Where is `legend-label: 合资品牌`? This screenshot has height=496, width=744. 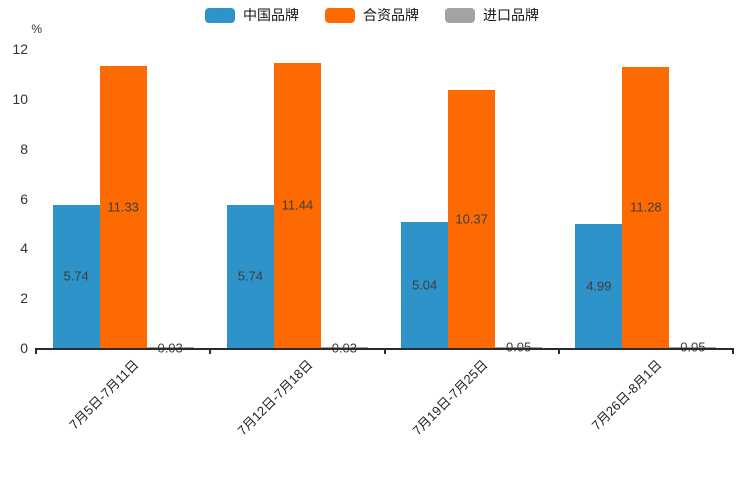 legend-label: 合资品牌 is located at coordinates (391, 15).